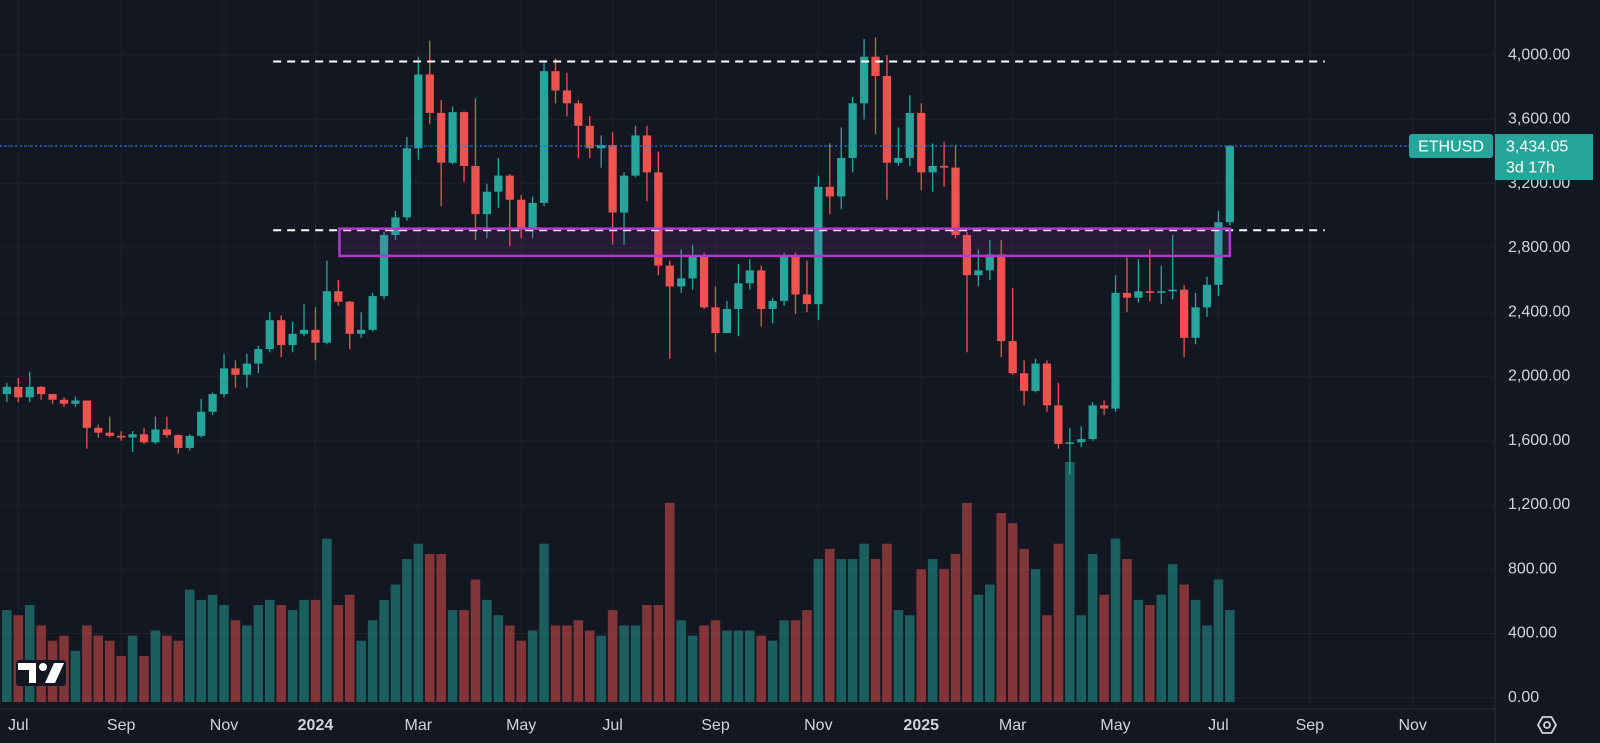  Describe the element at coordinates (1539, 119) in the screenshot. I see `y-tick-label: 3,600.00` at that location.